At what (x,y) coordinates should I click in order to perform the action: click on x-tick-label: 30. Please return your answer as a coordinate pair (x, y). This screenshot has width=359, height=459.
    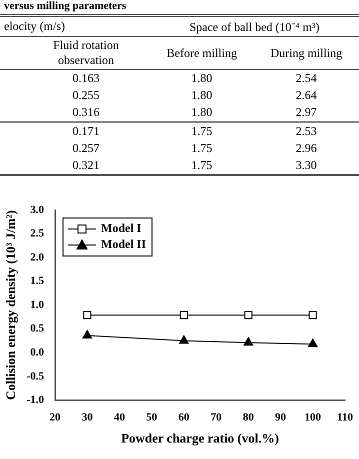
    Looking at the image, I should click on (88, 418).